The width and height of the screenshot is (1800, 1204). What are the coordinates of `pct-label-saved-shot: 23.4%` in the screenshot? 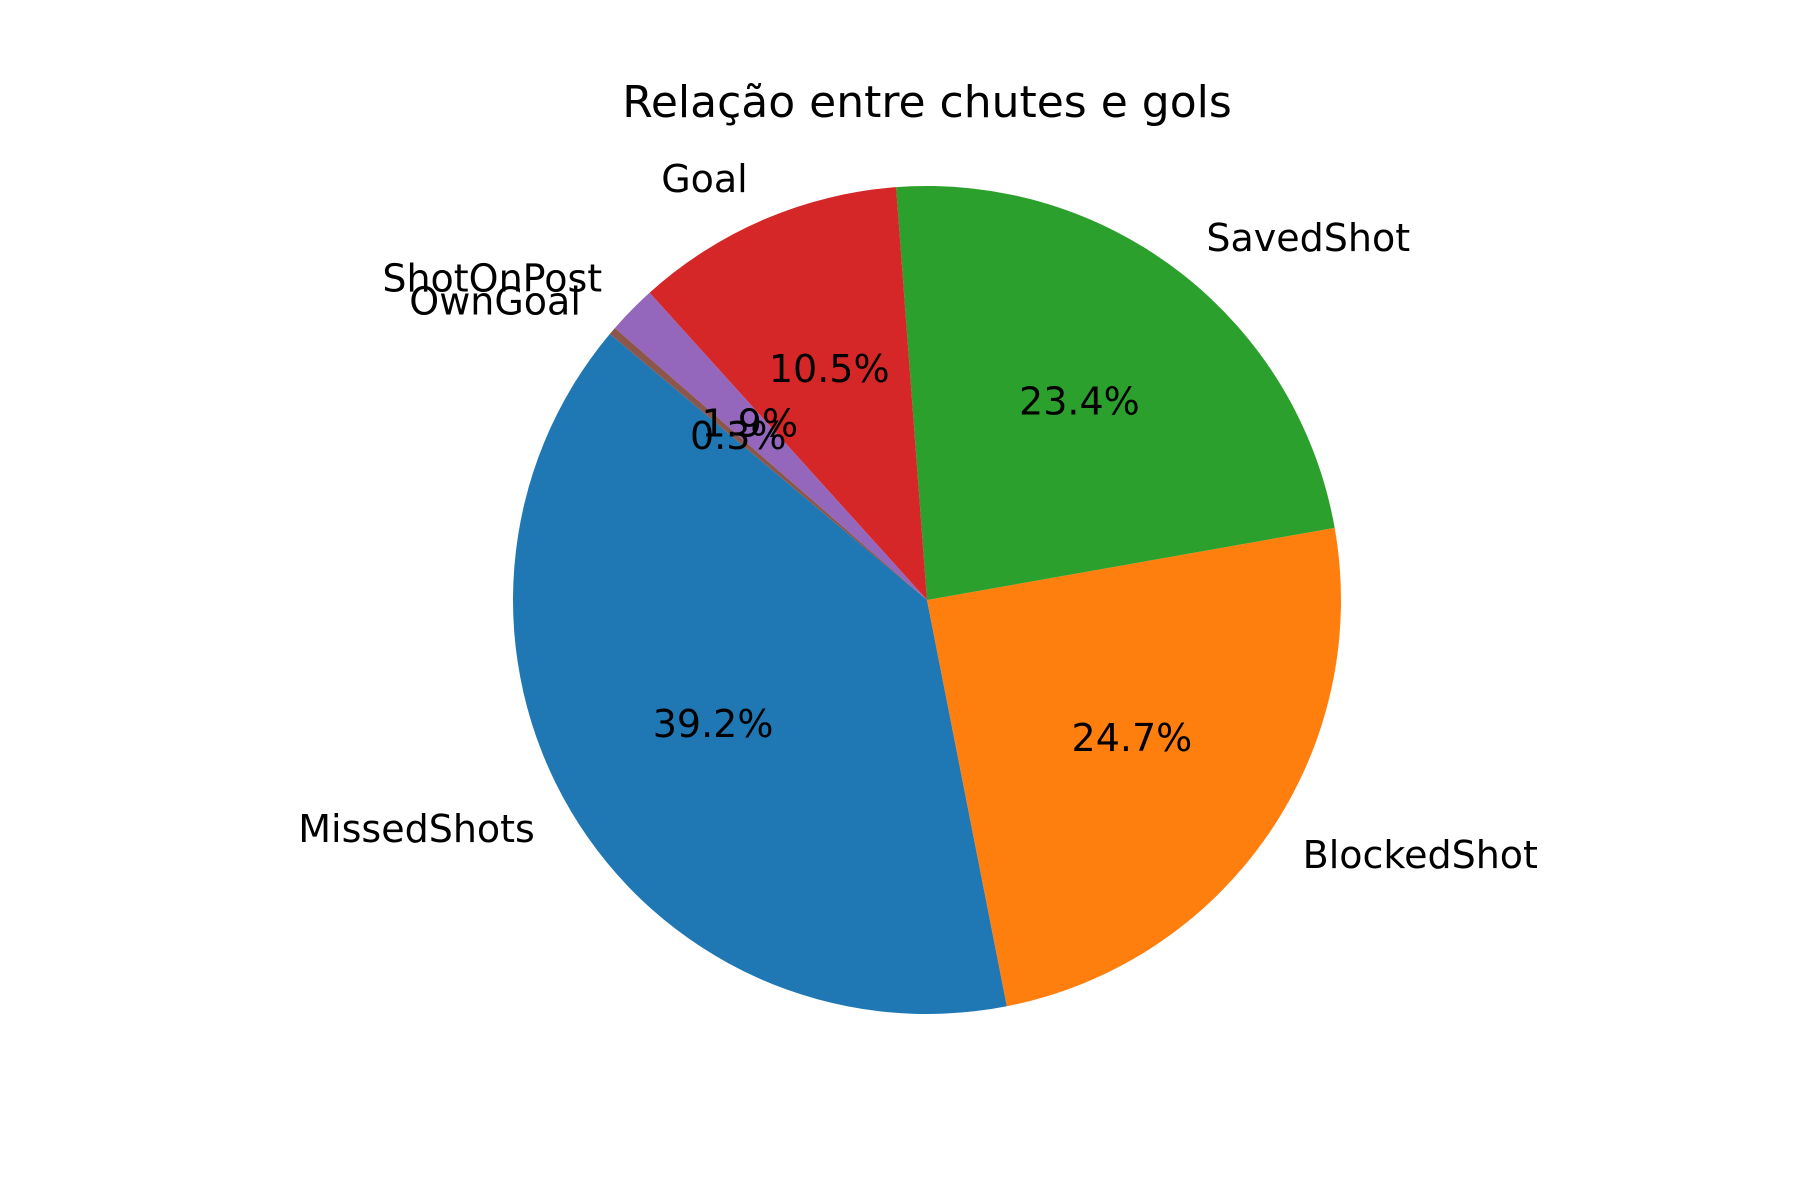 It's located at (1079, 401).